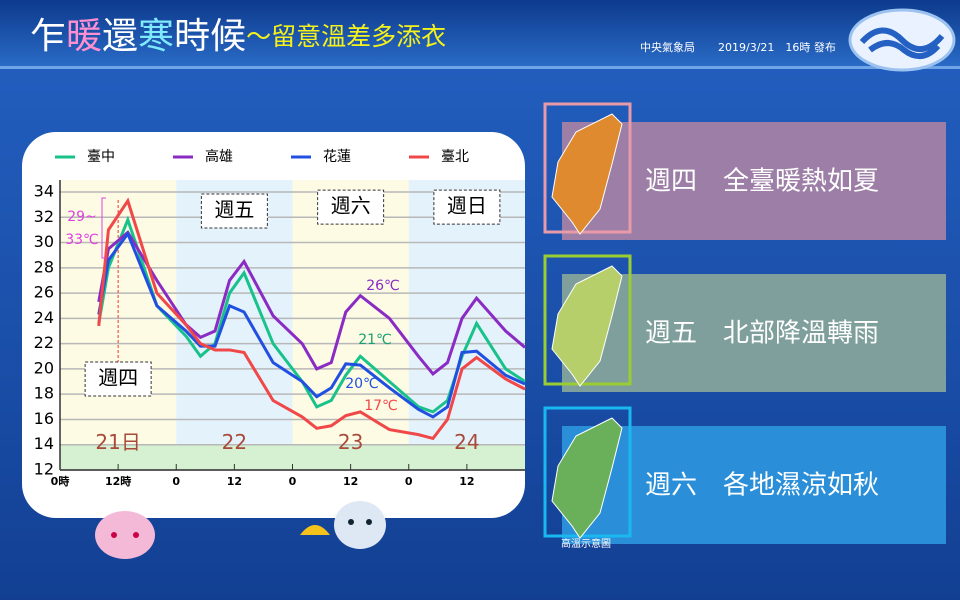 Image resolution: width=960 pixels, height=600 pixels. I want to click on title-part: 還, so click(120, 36).